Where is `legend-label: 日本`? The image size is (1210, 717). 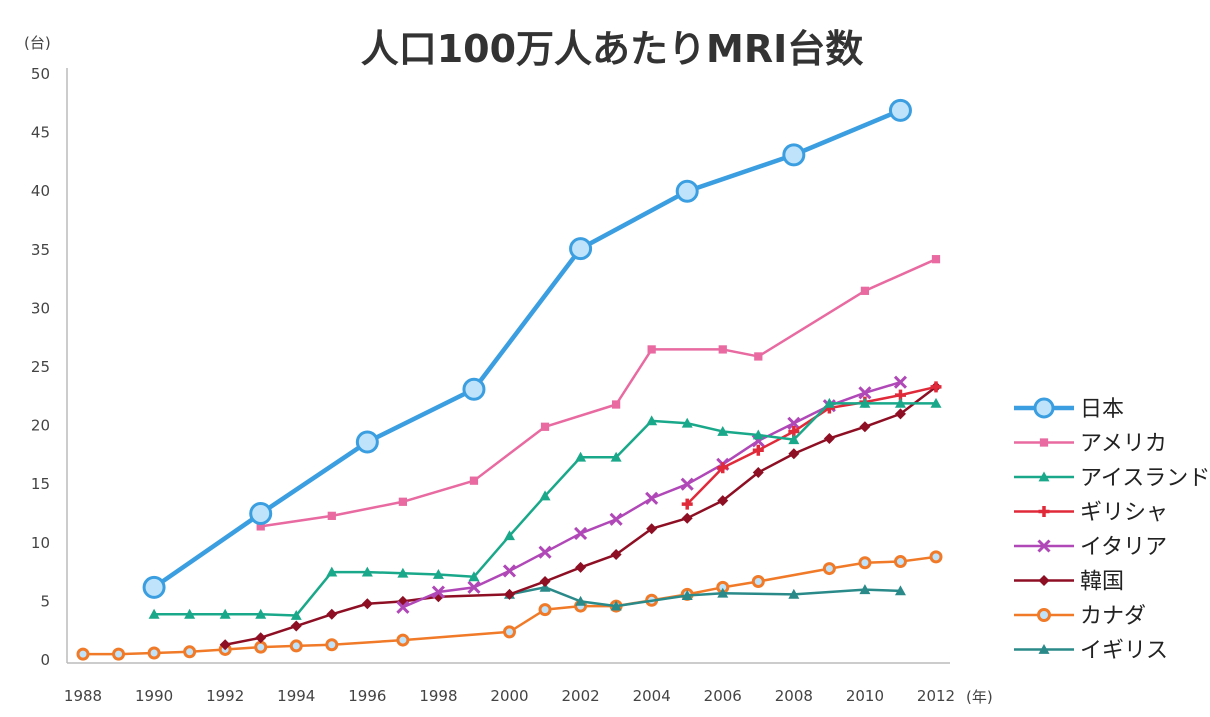 legend-label: 日本 is located at coordinates (1102, 409).